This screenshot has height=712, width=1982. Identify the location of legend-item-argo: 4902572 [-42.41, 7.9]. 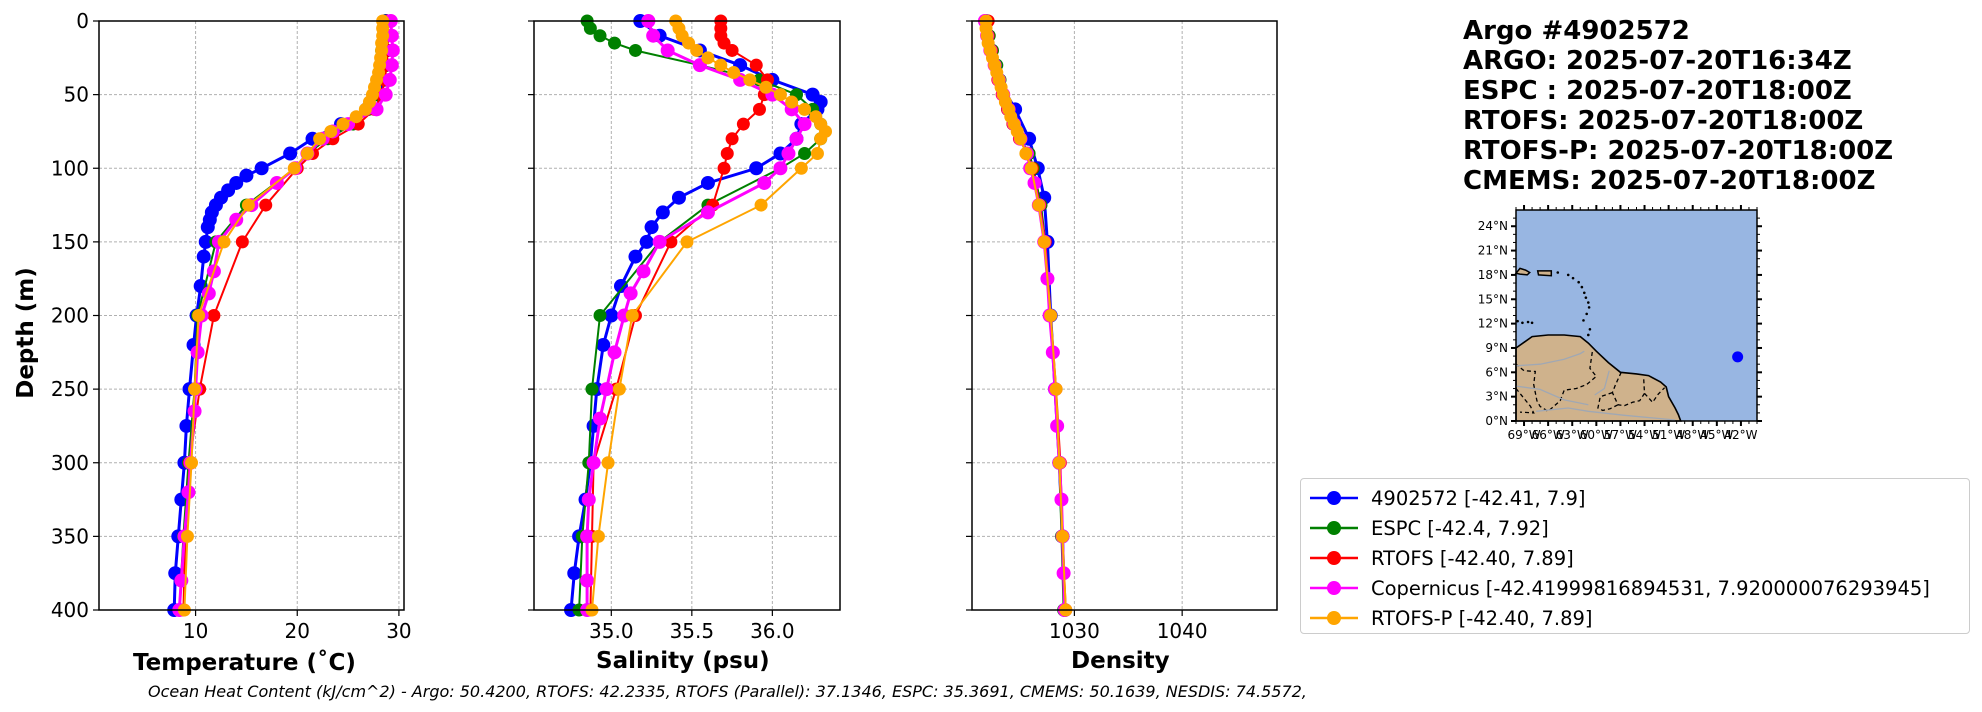
(1635, 498).